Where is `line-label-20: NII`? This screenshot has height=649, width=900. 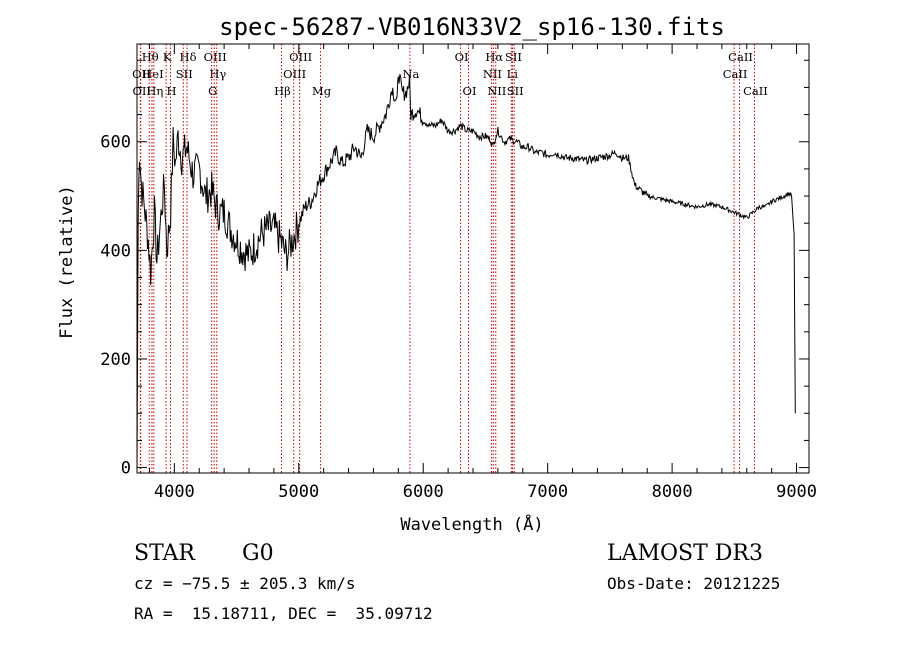
line-label-20: NII is located at coordinates (492, 74).